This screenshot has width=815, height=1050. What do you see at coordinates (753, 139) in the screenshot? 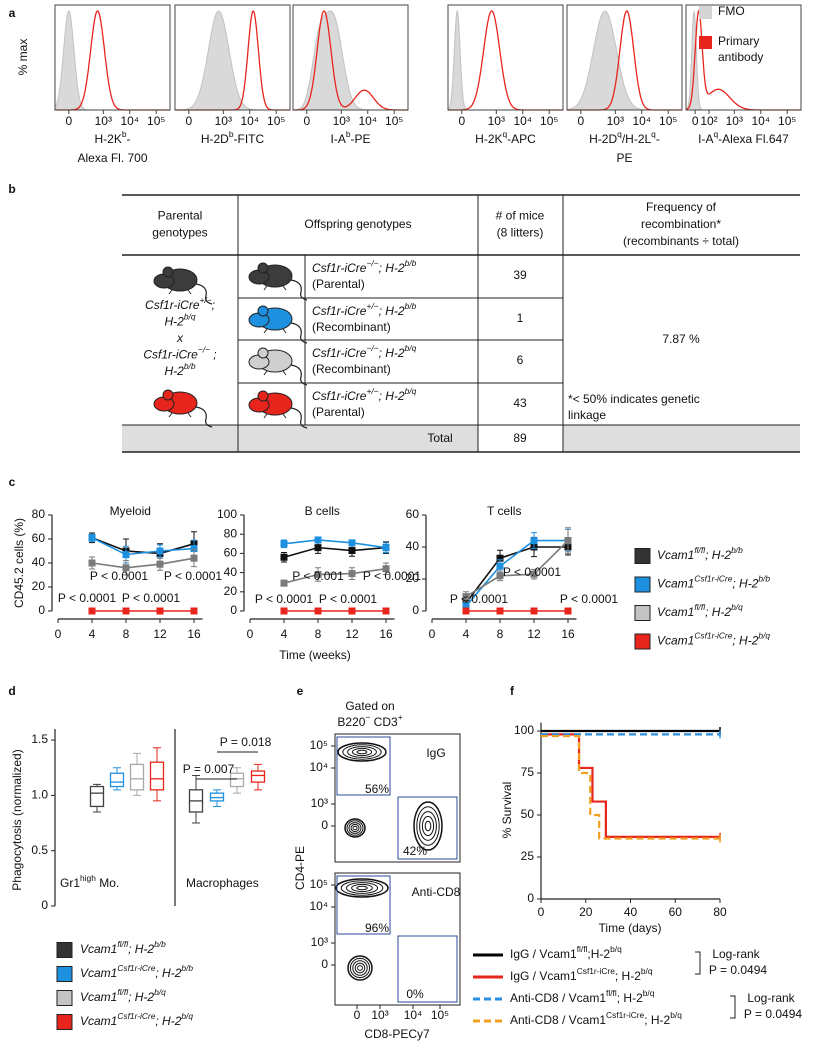
I see `marker-label-part: -Alexa Fl.647` at bounding box center [753, 139].